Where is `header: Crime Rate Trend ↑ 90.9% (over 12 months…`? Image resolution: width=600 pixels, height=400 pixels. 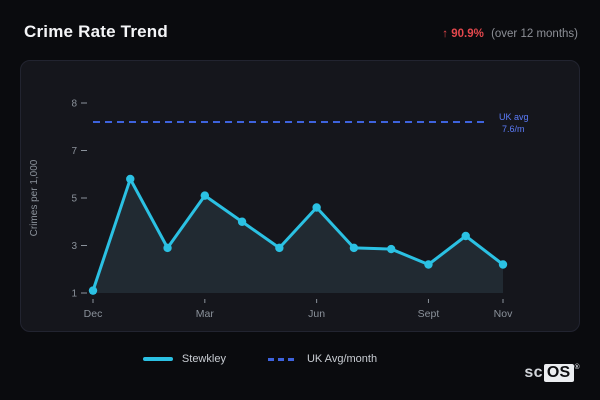 header: Crime Rate Trend ↑ 90.9% (over 12 months… is located at coordinates (301, 32).